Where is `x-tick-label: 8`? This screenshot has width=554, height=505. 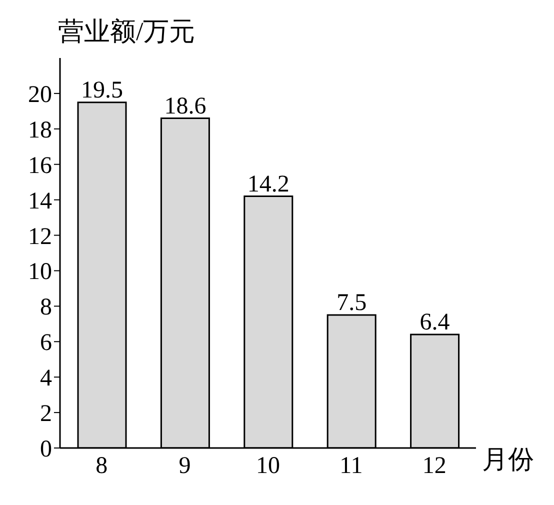 x-tick-label: 8 is located at coordinates (102, 466).